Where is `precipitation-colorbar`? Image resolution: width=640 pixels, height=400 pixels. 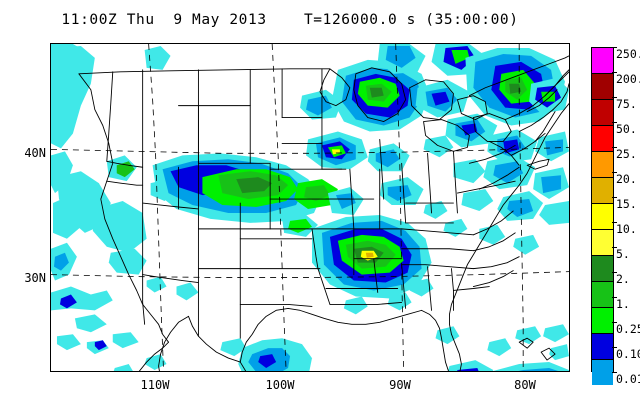 precipitation-colorbar is located at coordinates (602, 216).